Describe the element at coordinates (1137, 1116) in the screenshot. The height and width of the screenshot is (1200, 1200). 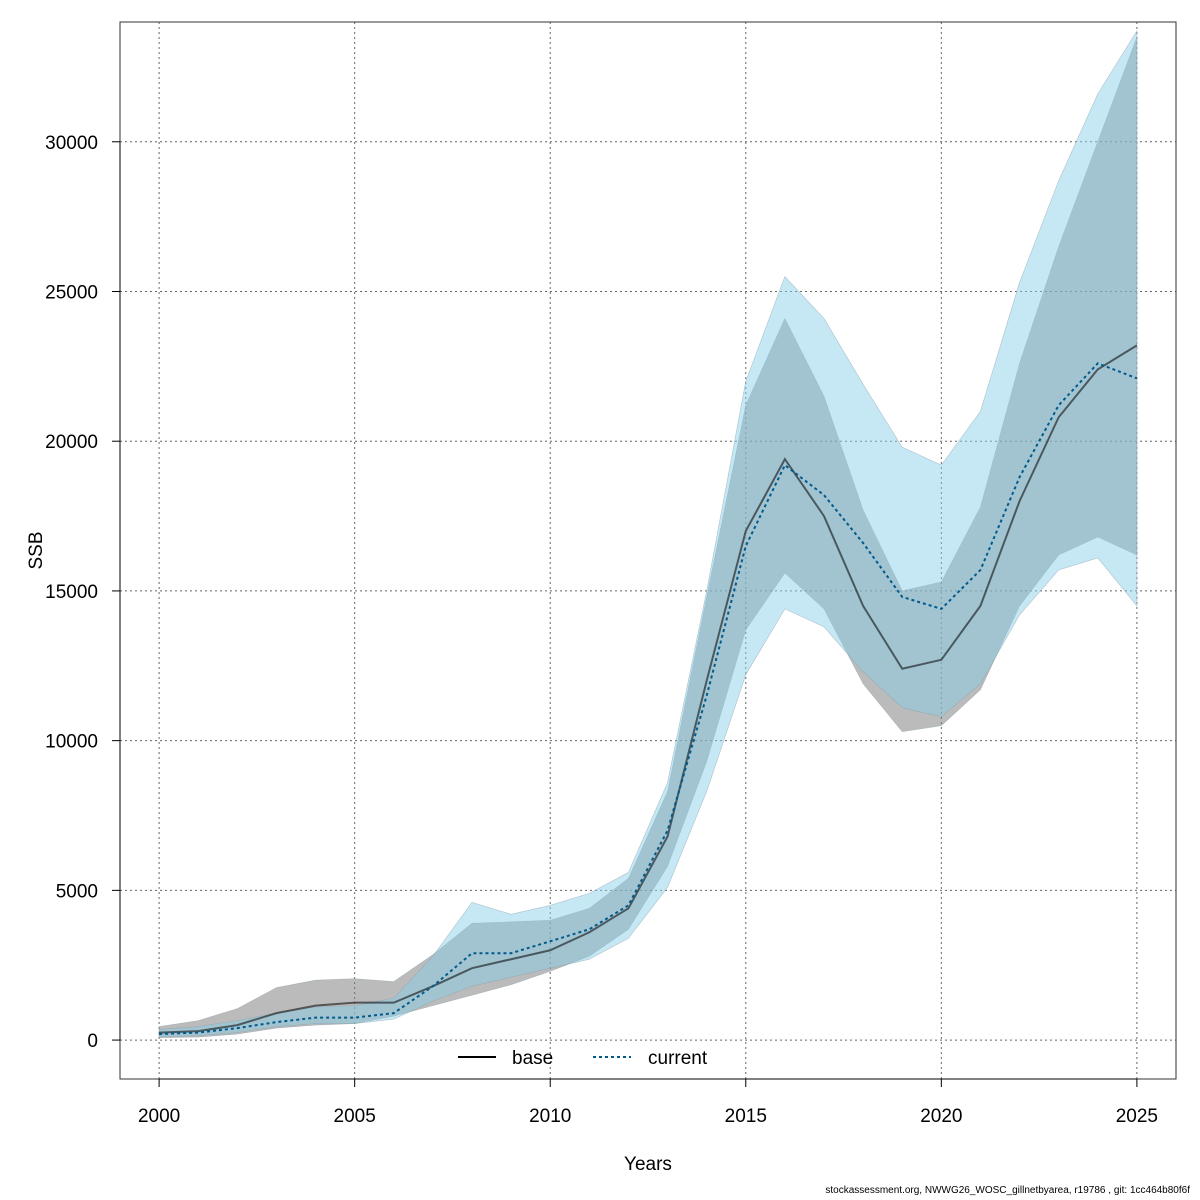
I see `x-tick-label: 2025` at that location.